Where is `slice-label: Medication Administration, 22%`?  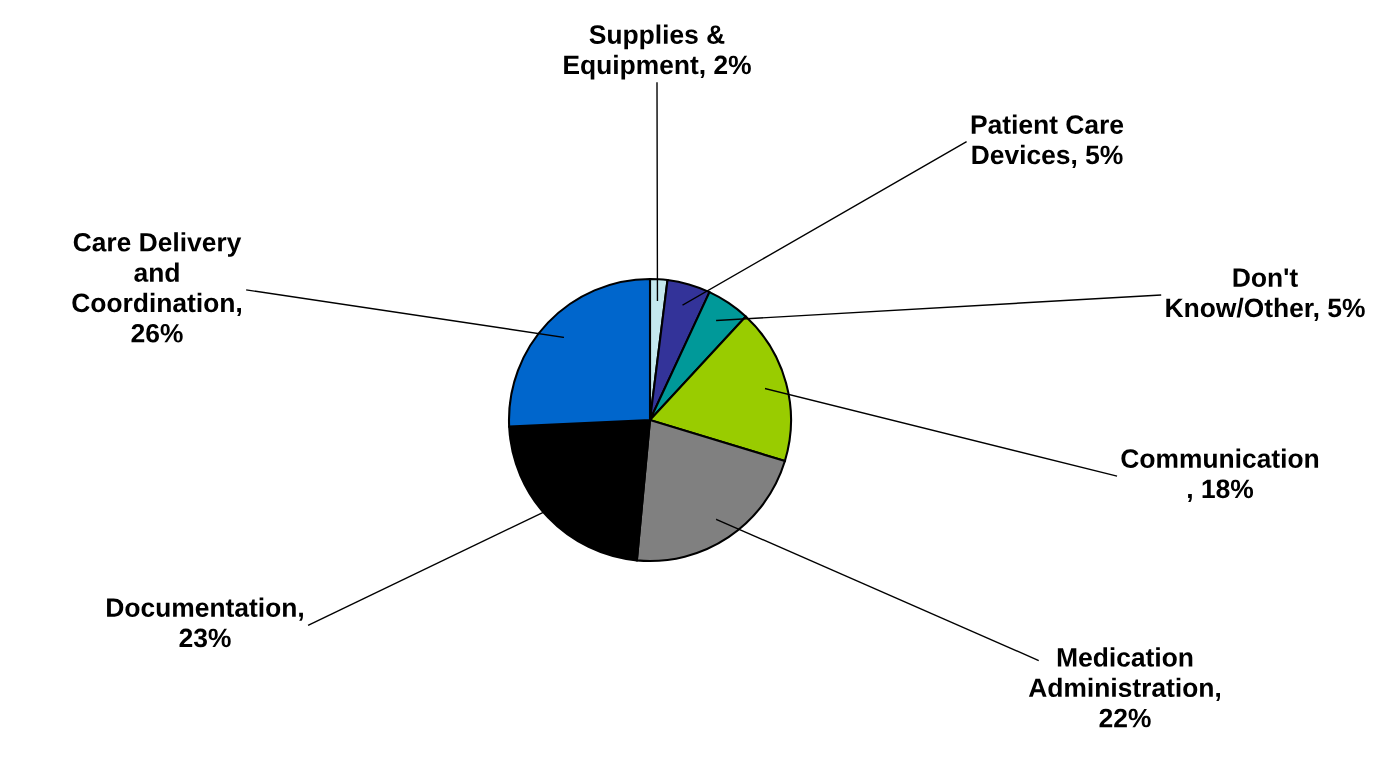 slice-label: Medication Administration, 22% is located at coordinates (1124, 687).